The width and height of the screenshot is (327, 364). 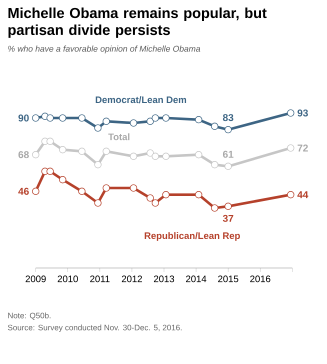 I want to click on chart-subtitle: % who have a favorable opinion of Michelle Obama, so click(x=104, y=50).